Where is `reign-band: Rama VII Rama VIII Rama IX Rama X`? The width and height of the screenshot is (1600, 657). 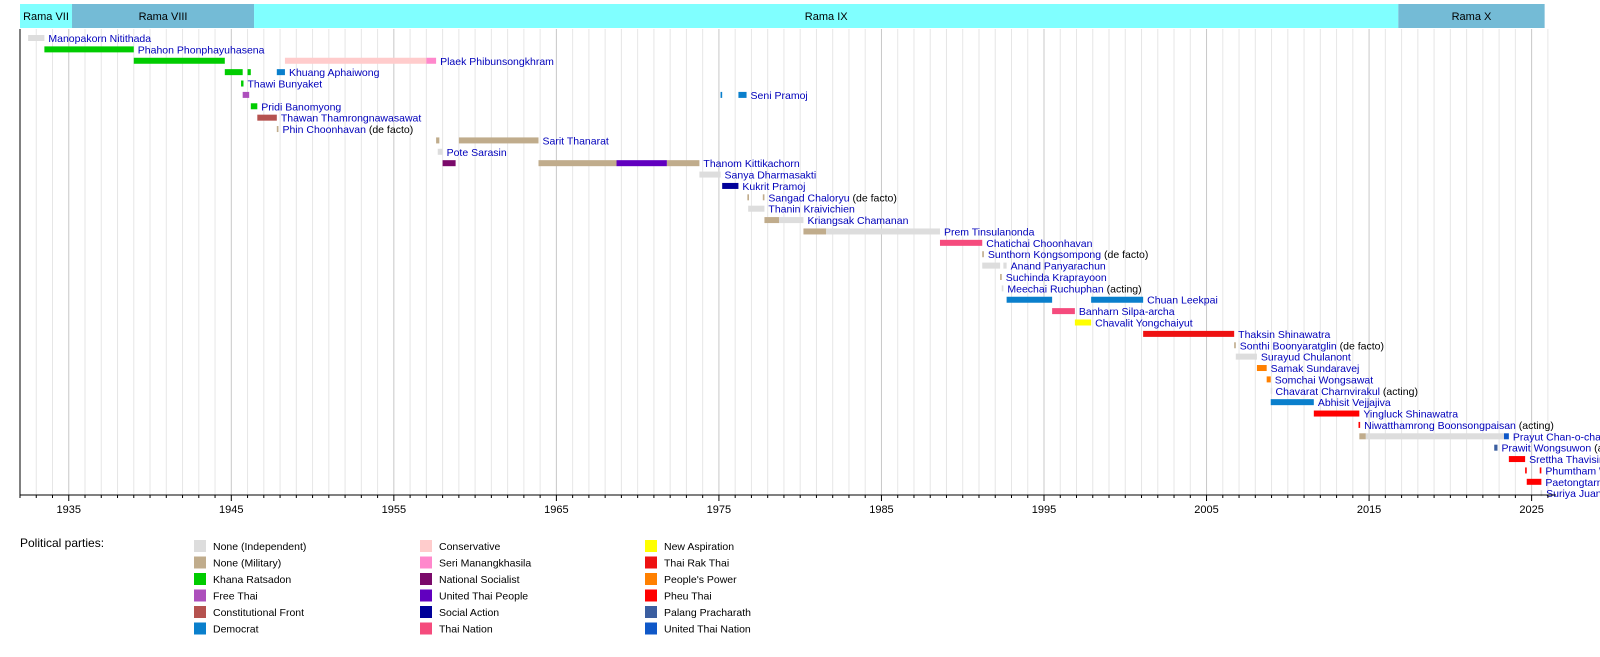 reign-band: Rama VII Rama VIII Rama IX Rama X is located at coordinates (782, 16).